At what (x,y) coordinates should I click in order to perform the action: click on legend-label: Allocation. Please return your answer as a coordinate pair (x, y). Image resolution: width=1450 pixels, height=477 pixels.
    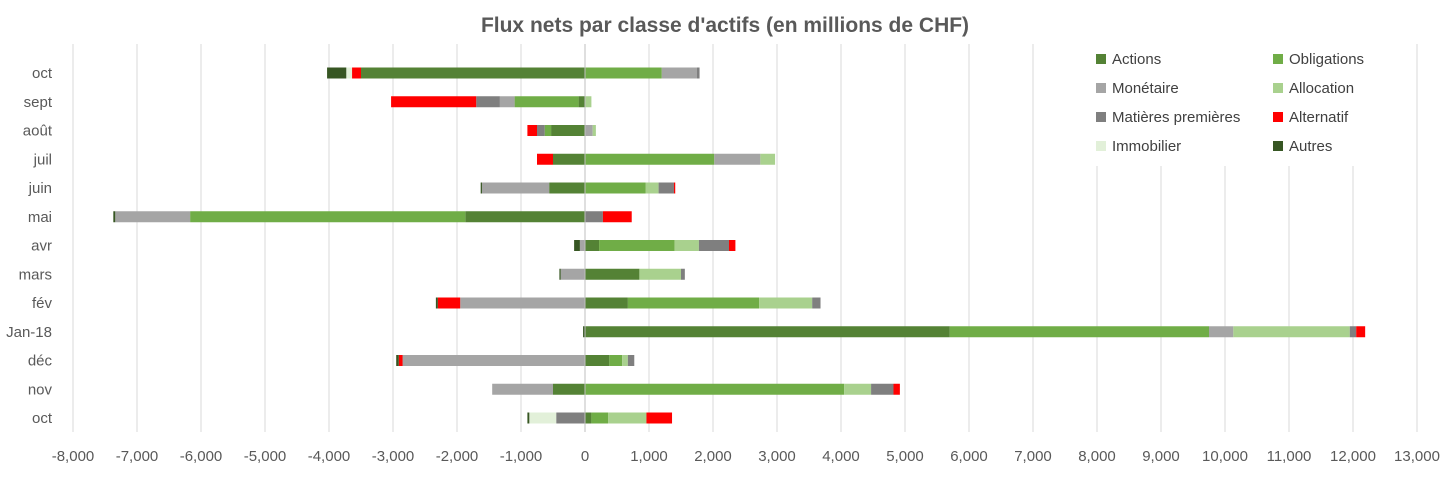
    Looking at the image, I should click on (1321, 88).